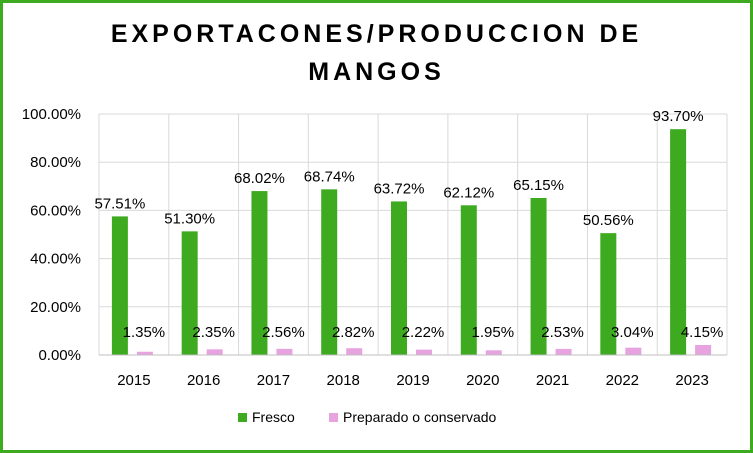 The image size is (753, 453). I want to click on y-tick-label: 0.00%, so click(59, 355).